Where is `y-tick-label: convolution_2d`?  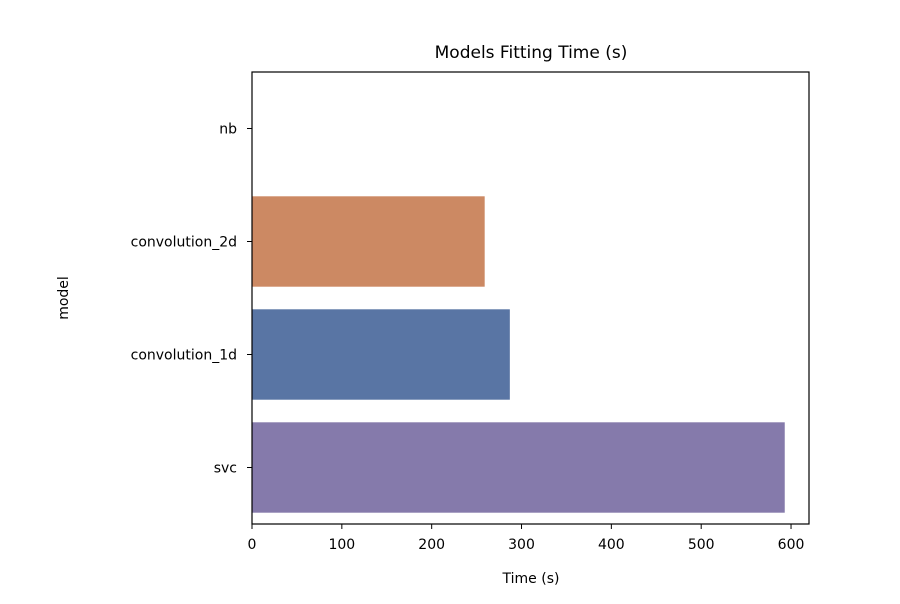
y-tick-label: convolution_2d is located at coordinates (184, 243).